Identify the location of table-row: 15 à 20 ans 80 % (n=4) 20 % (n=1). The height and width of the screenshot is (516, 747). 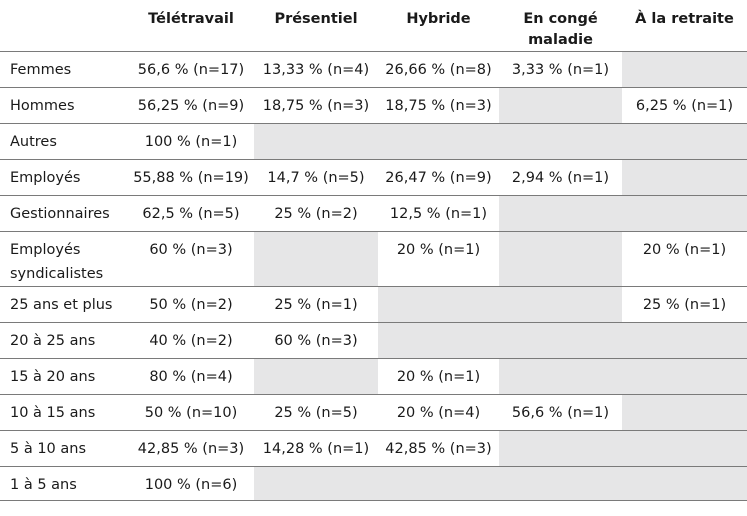
(373, 376).